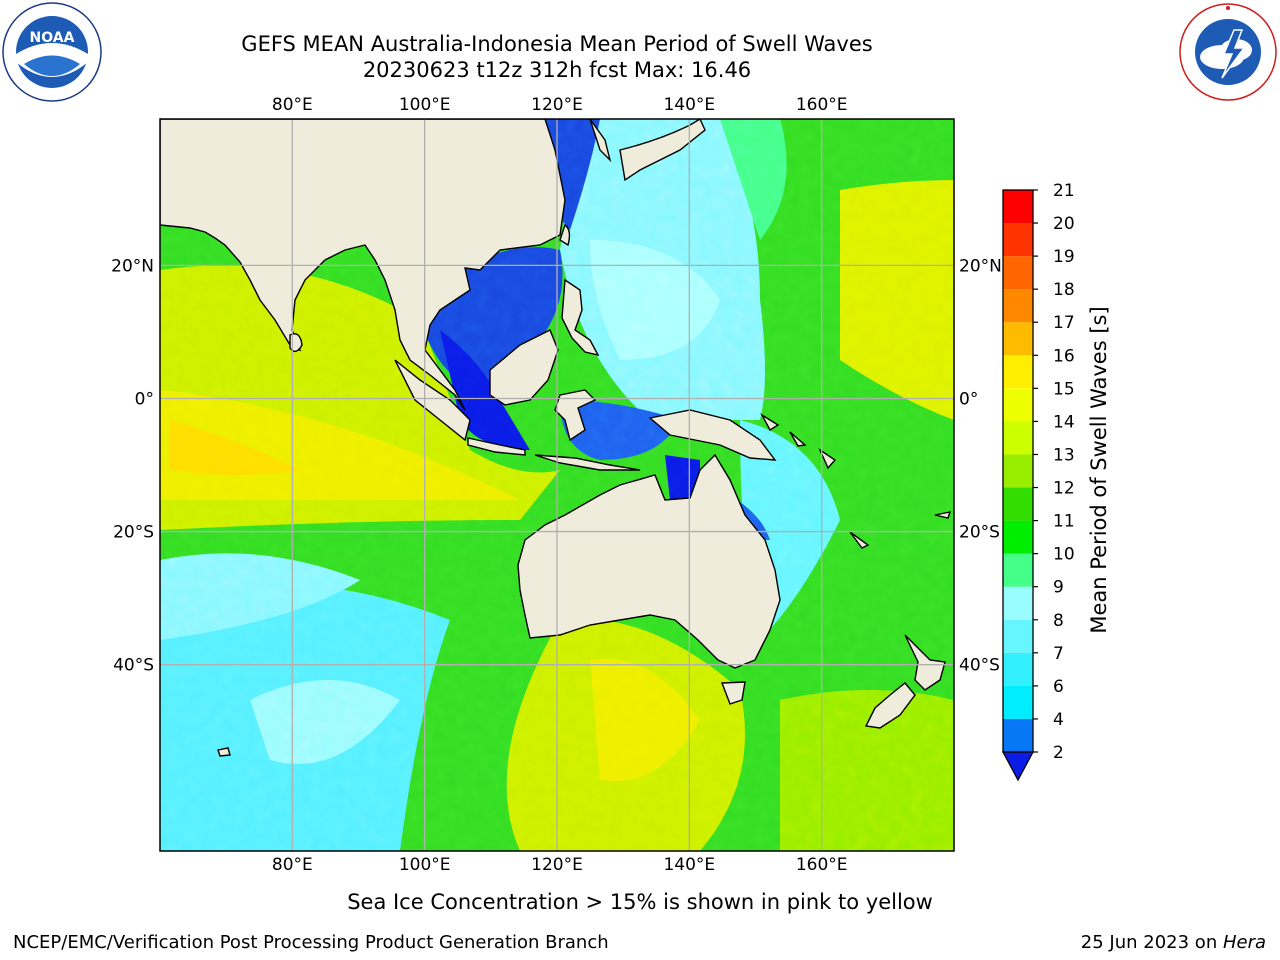  What do you see at coordinates (292, 865) in the screenshot?
I see `lon-label-bottom-0: 80°E` at bounding box center [292, 865].